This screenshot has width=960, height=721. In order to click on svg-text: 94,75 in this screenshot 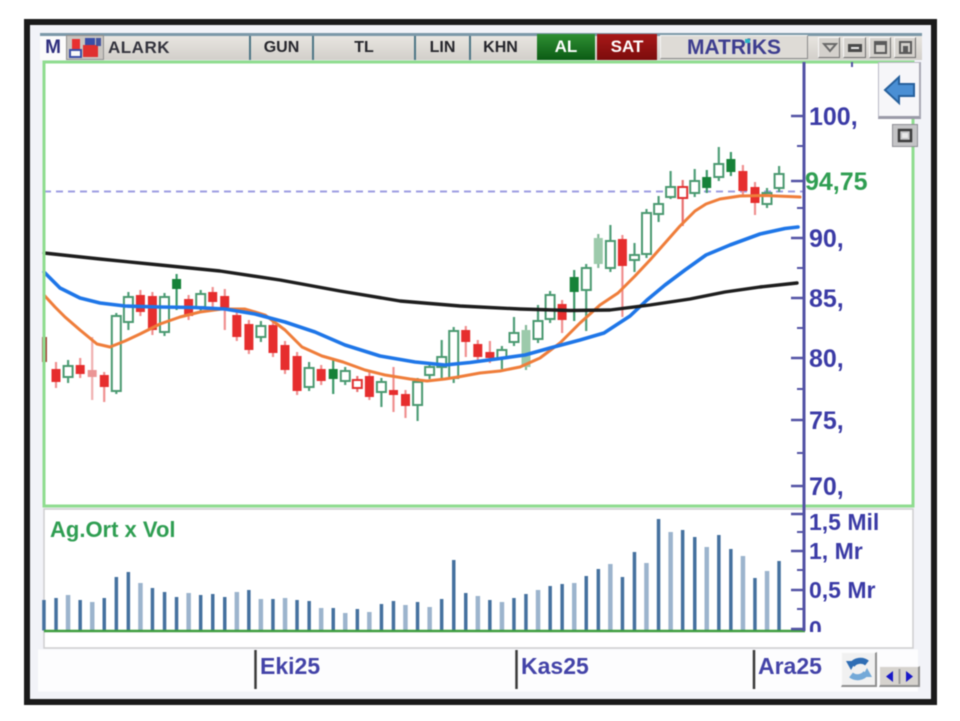, I will do `click(836, 182)`.